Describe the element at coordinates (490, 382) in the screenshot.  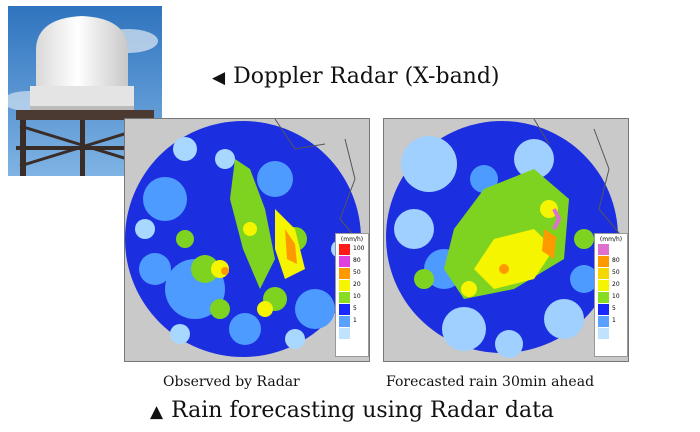
I see `forecast-caption: Forecasted rain 30min ahead` at that location.